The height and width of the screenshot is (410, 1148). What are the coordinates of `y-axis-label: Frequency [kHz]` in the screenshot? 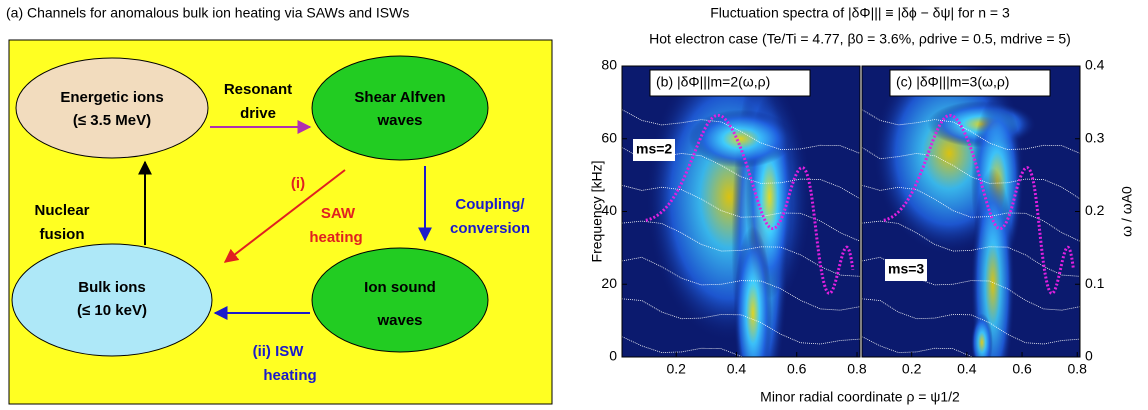 It's located at (597, 212).